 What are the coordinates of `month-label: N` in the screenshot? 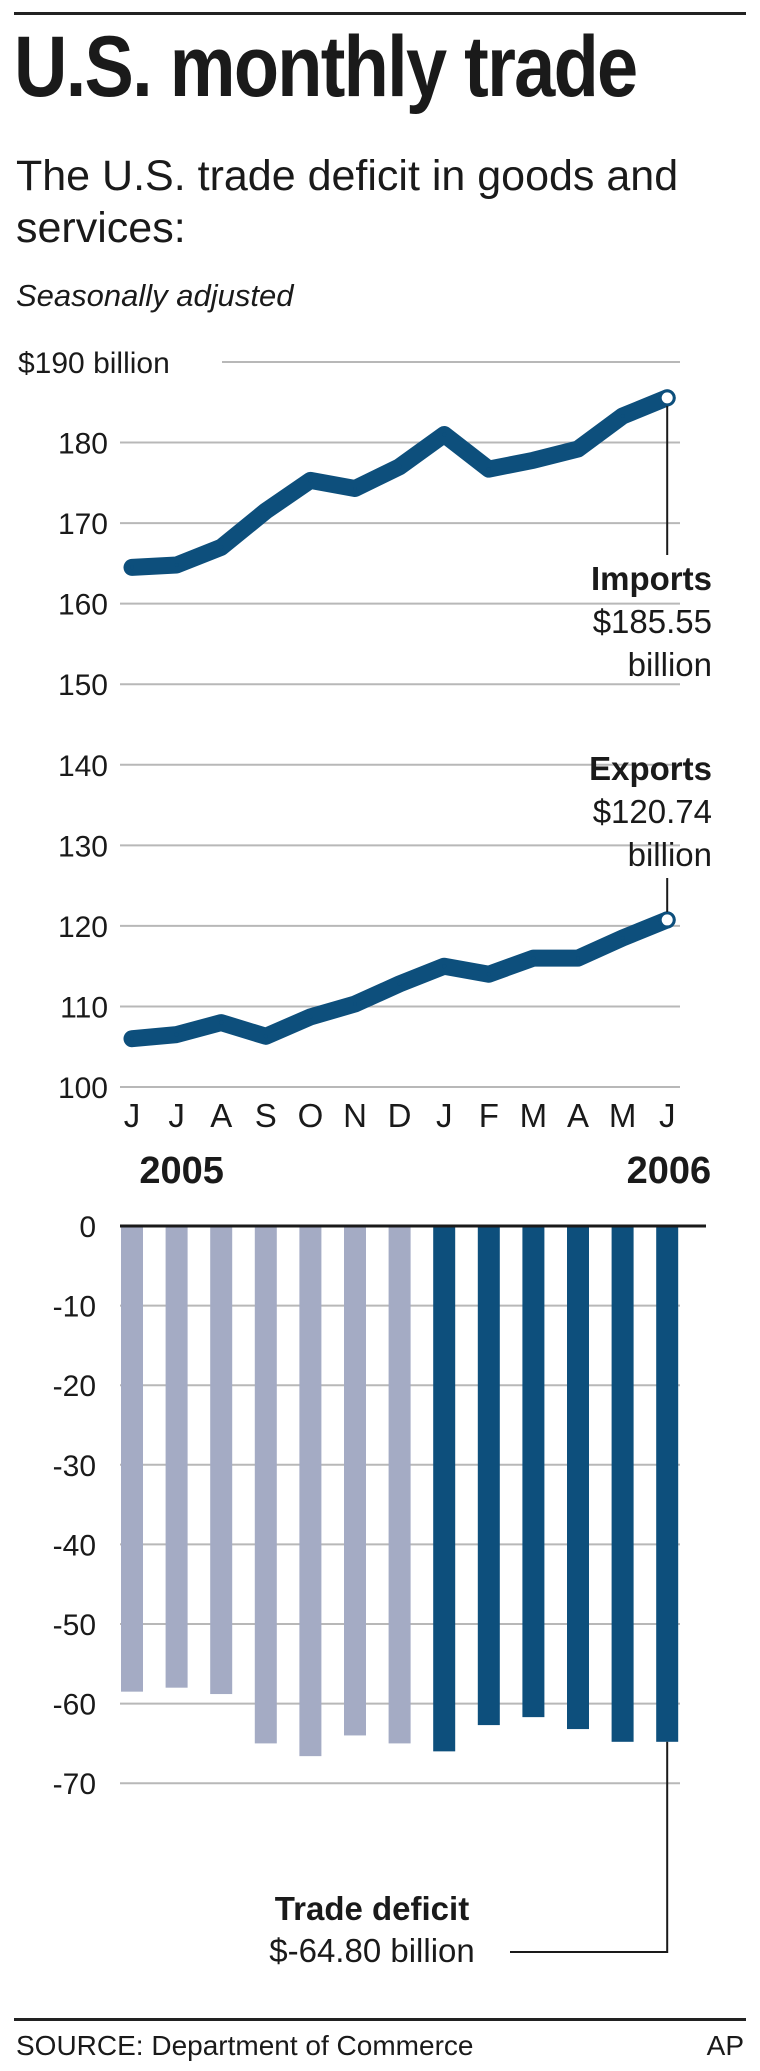 It's located at (355, 1115).